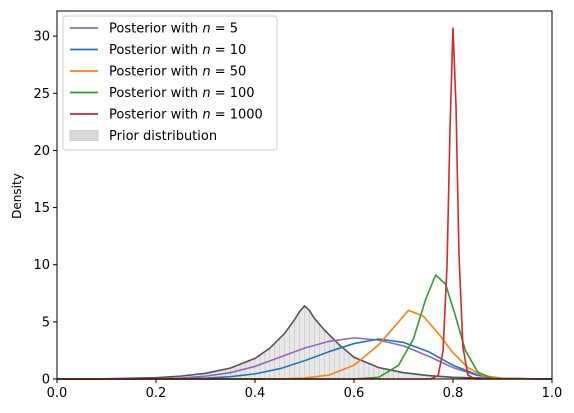 This screenshot has height=413, width=574. Describe the element at coordinates (453, 393) in the screenshot. I see `x-tick-label: 0.8` at that location.